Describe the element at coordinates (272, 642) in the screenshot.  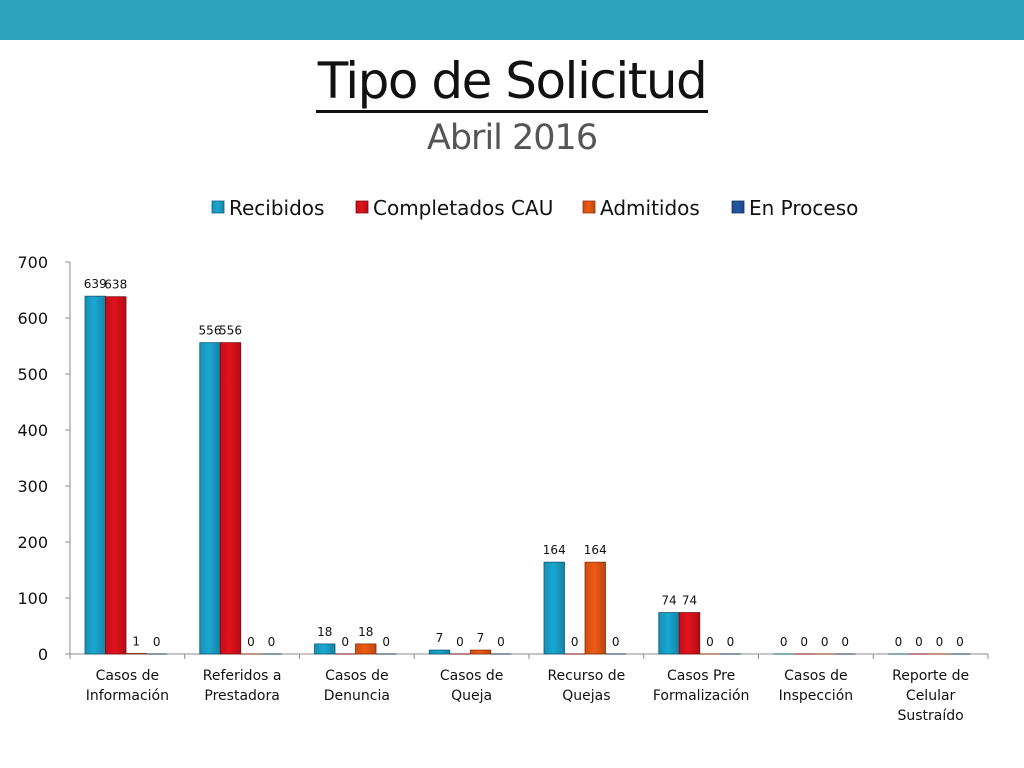
I see `data-label-4-2: 0` at that location.